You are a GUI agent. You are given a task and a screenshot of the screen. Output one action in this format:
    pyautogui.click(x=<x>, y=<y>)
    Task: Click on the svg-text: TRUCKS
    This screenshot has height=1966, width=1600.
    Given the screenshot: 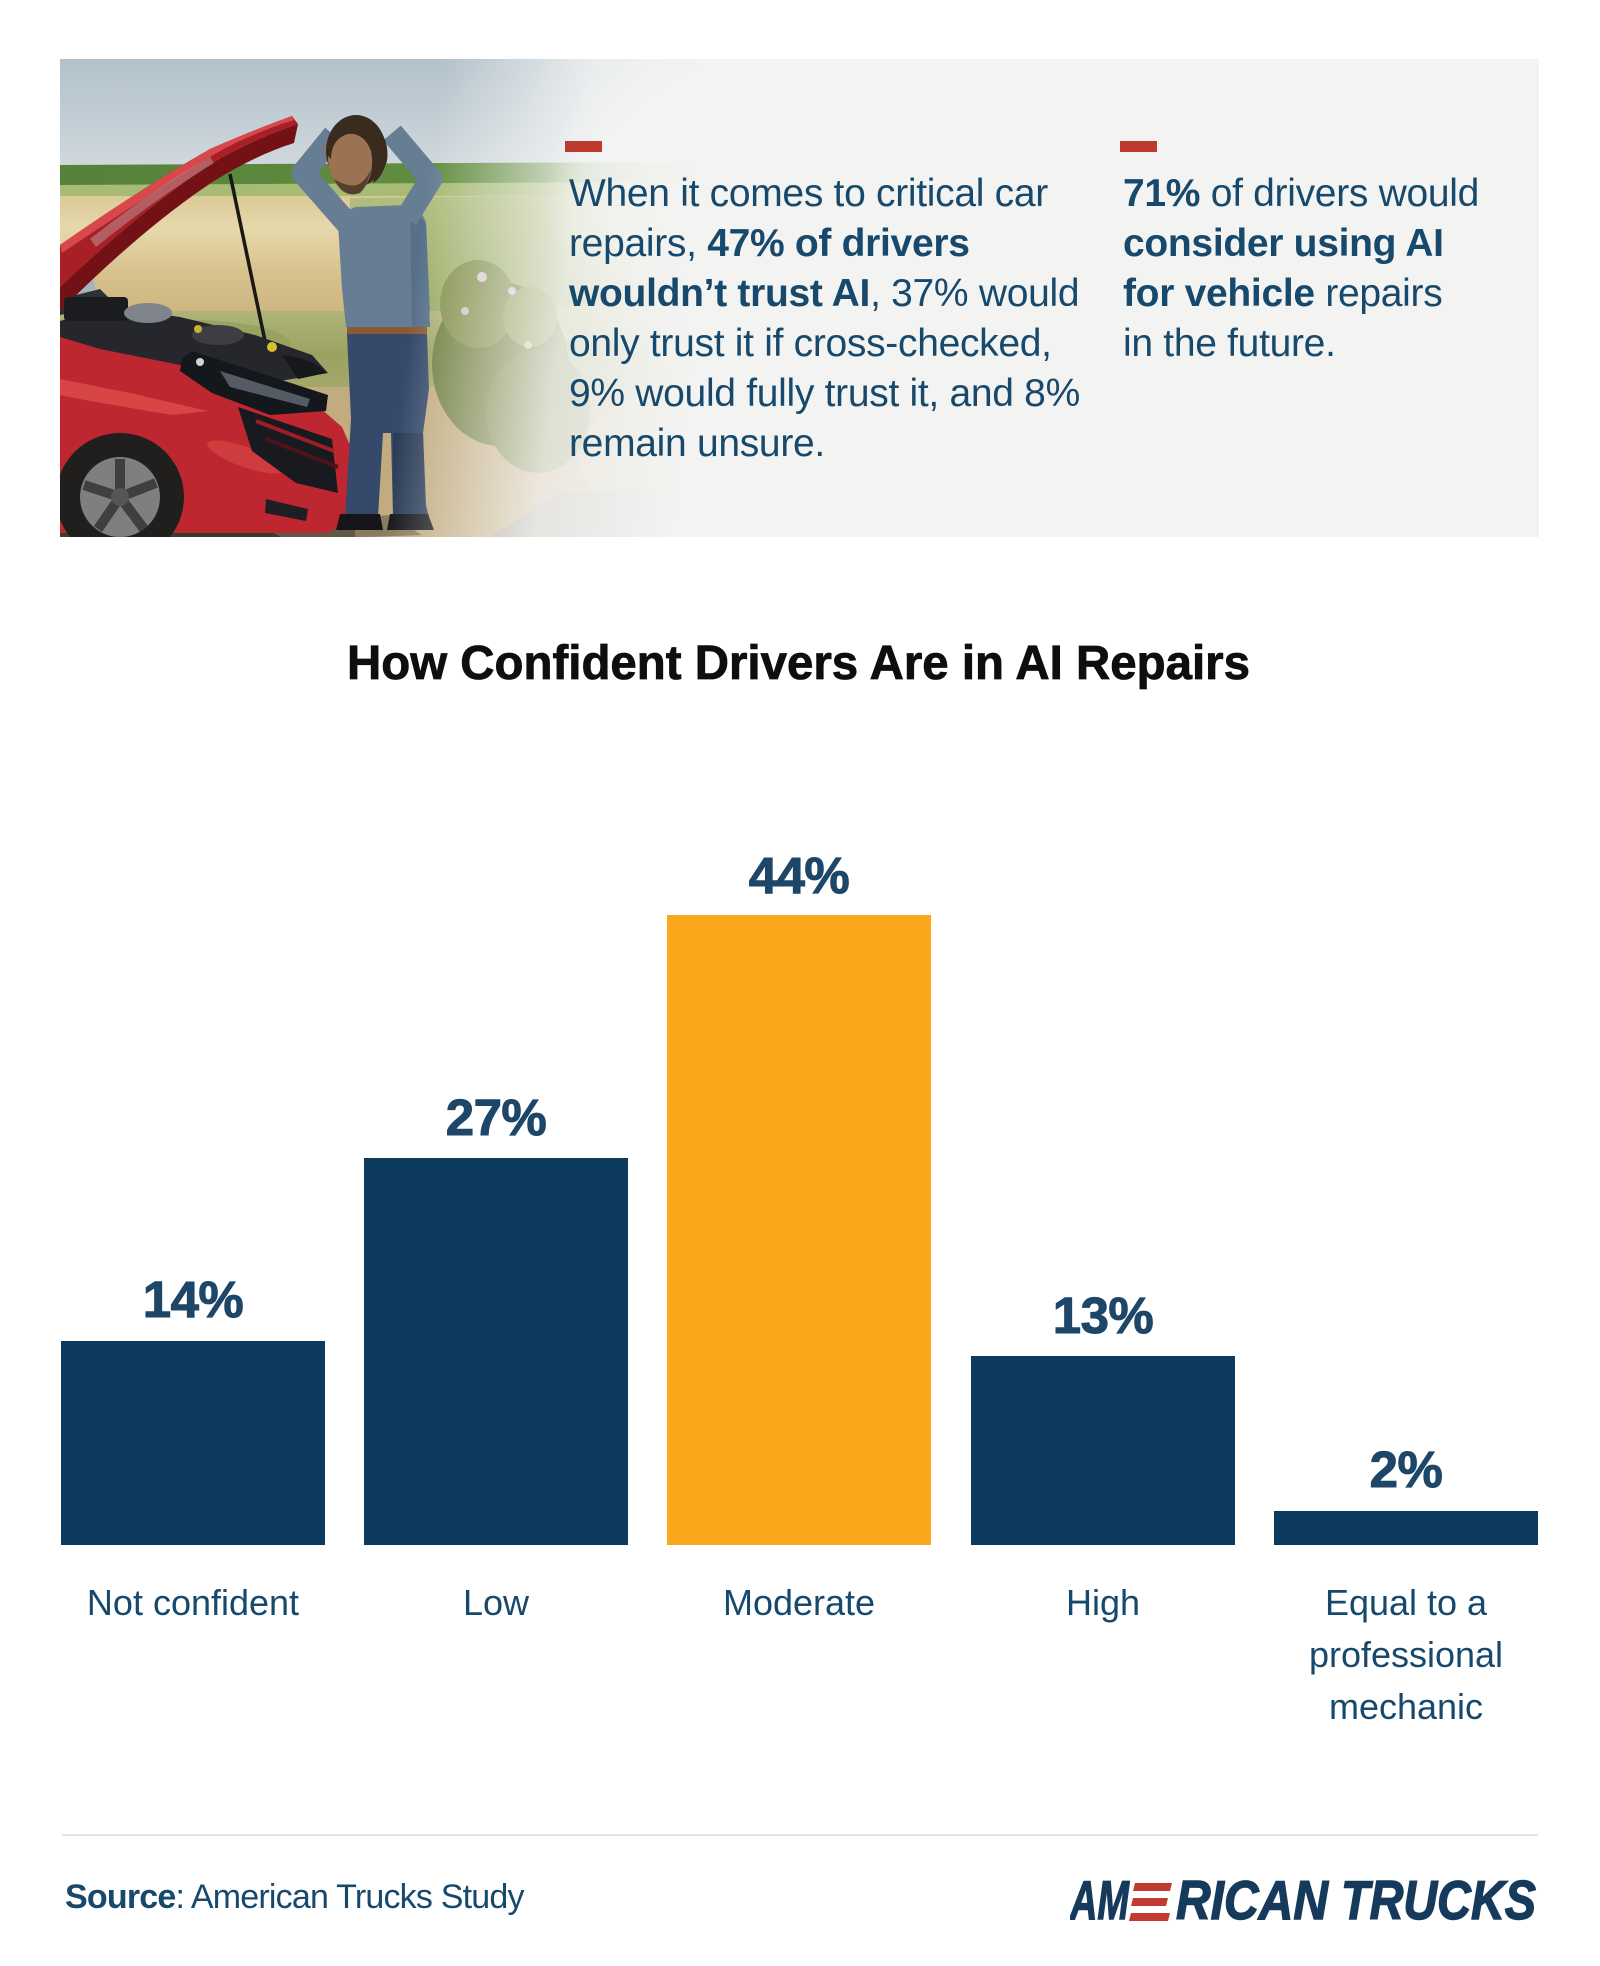 What is the action you would take?
    pyautogui.click(x=1438, y=1902)
    